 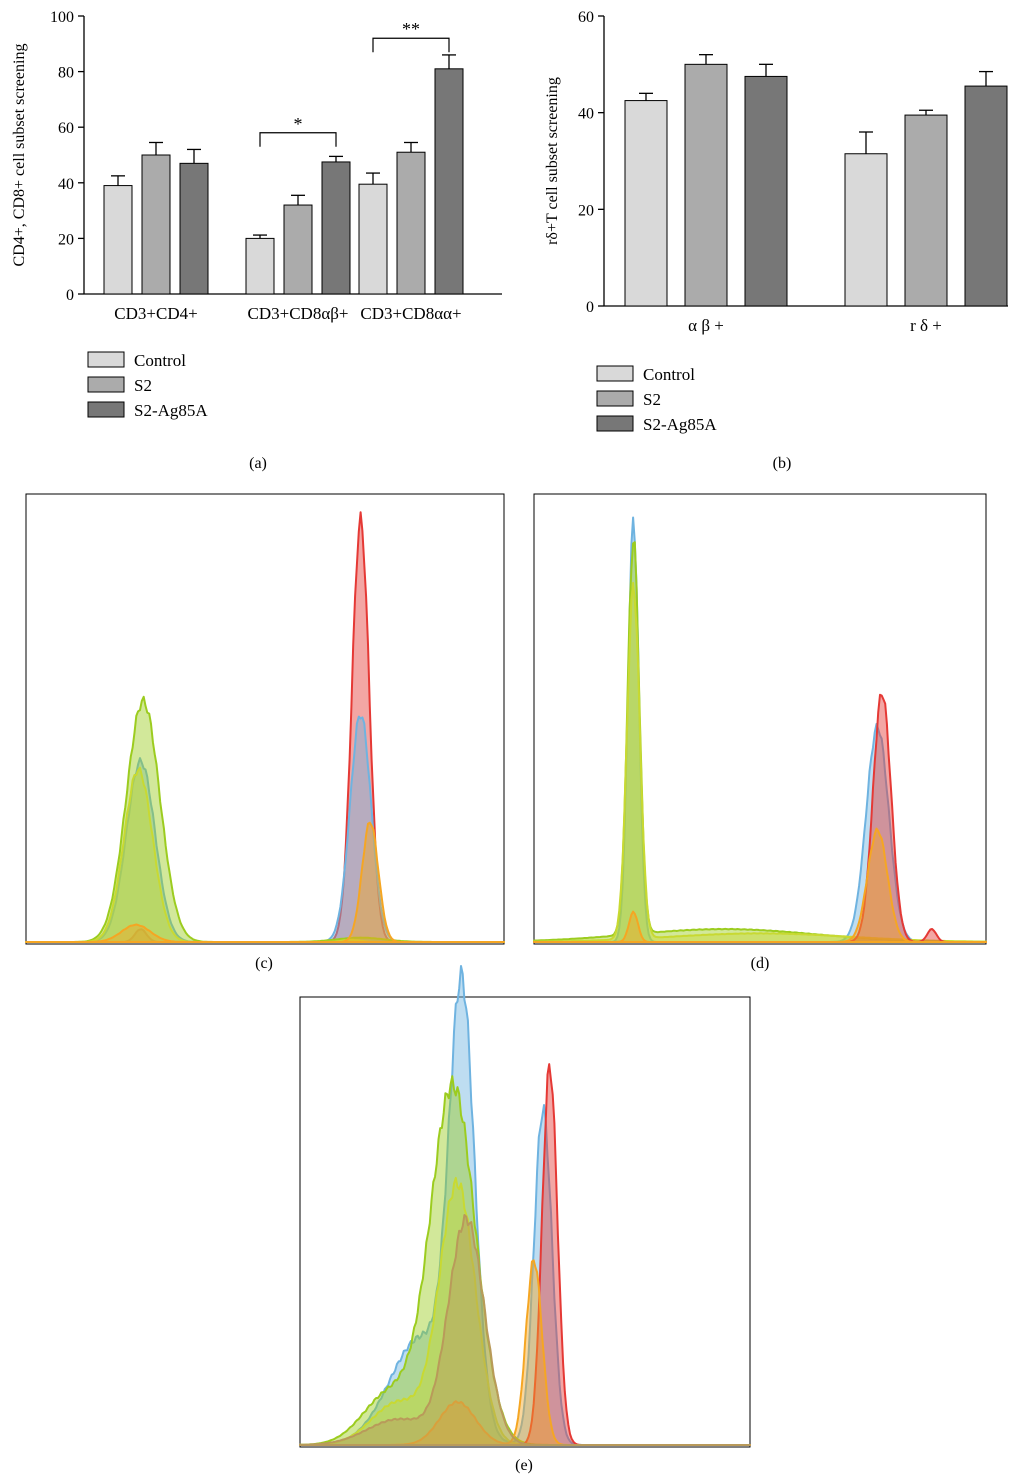 What do you see at coordinates (19, 155) in the screenshot?
I see `y-axis-label: CD4+, CD8+ cell subset screening` at bounding box center [19, 155].